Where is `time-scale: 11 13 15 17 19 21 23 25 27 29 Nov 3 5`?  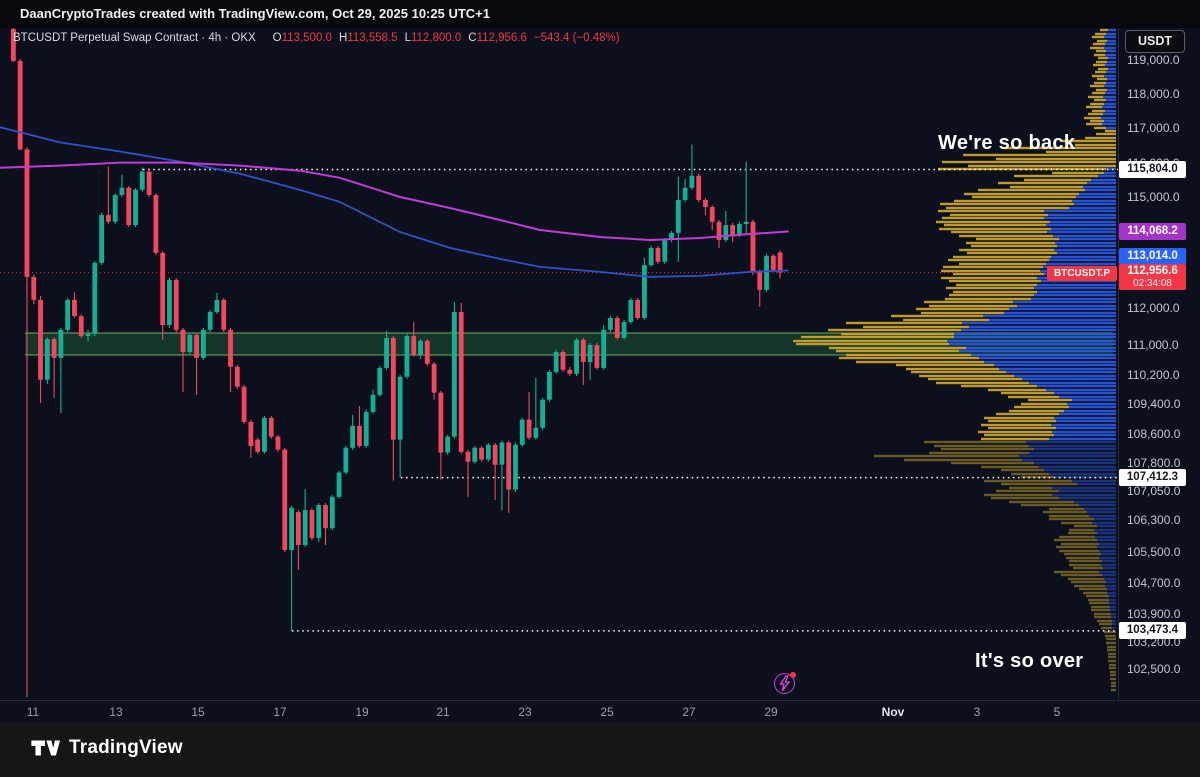 time-scale: 11 13 15 17 19 21 23 25 27 29 Nov 3 5 is located at coordinates (600, 711).